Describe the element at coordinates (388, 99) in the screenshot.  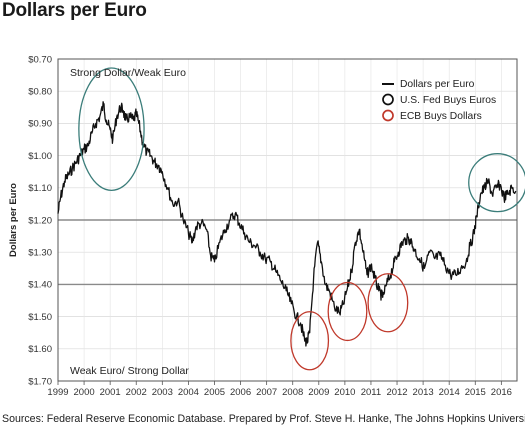
I see `legend-fed-circle-marker` at that location.